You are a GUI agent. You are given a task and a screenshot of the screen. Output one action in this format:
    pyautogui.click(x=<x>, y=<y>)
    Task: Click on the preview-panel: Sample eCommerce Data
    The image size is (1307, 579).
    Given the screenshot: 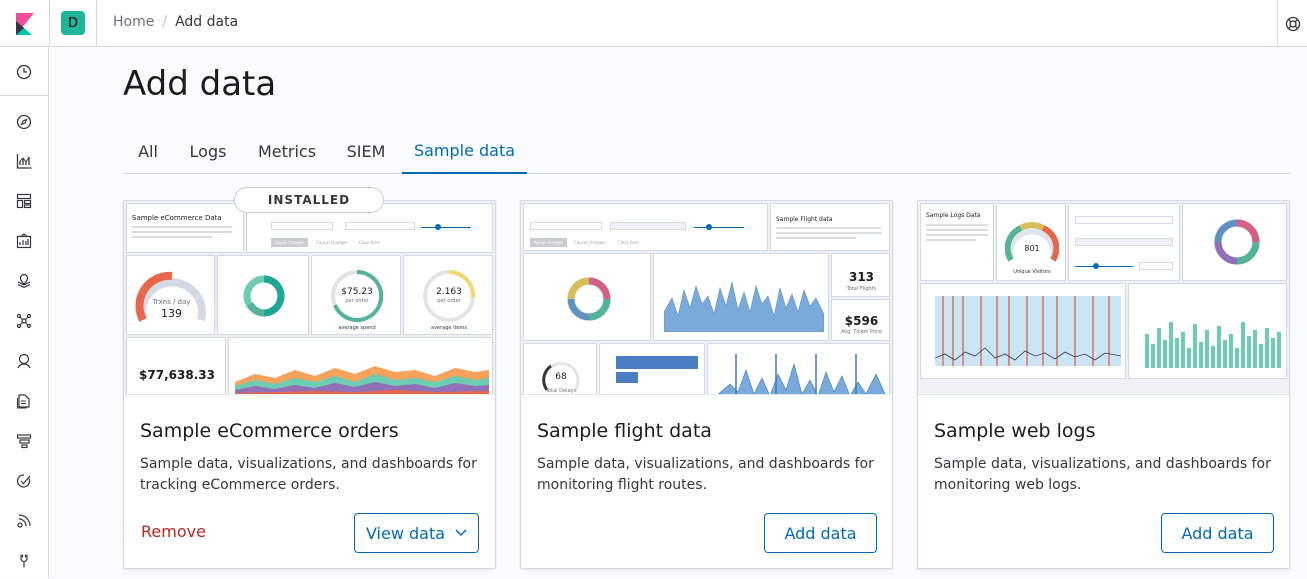 What is the action you would take?
    pyautogui.click(x=185, y=228)
    